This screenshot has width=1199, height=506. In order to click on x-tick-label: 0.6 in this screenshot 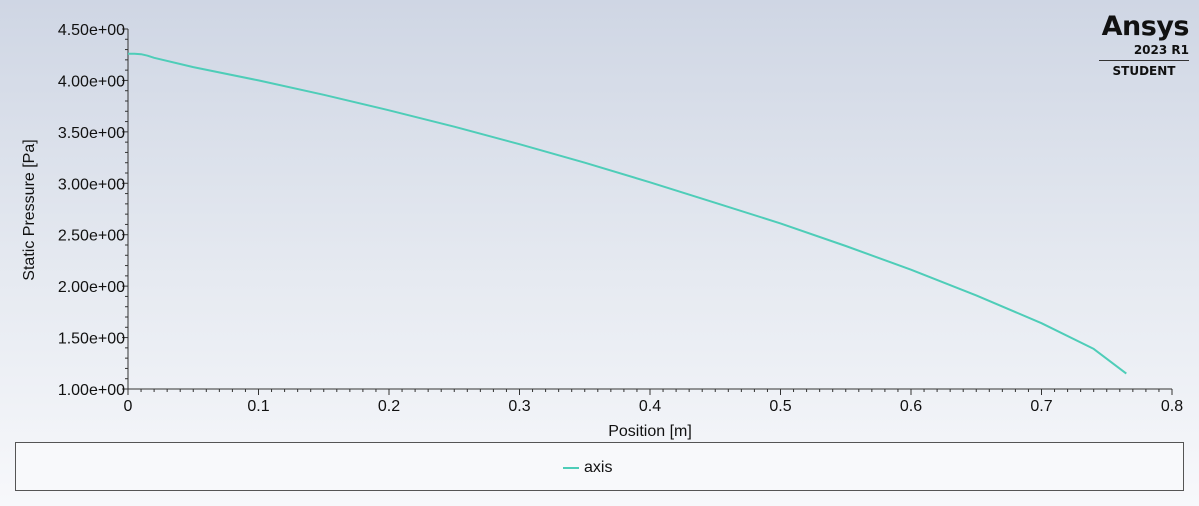, I will do `click(911, 406)`.